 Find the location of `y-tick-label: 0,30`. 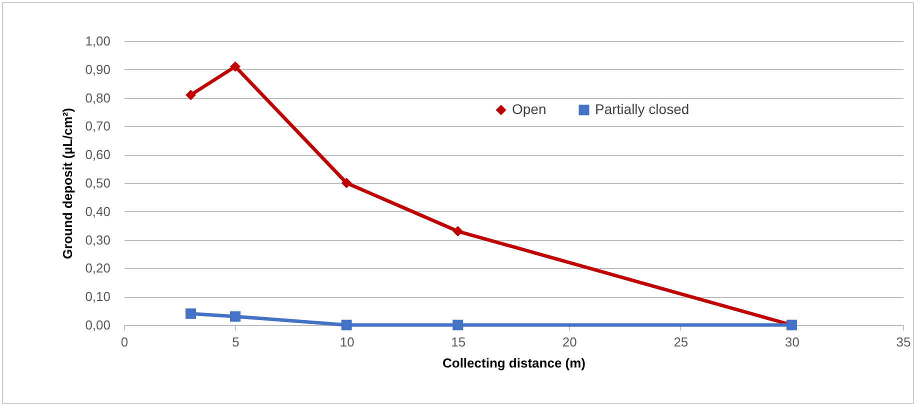

y-tick-label: 0,30 is located at coordinates (97, 240).